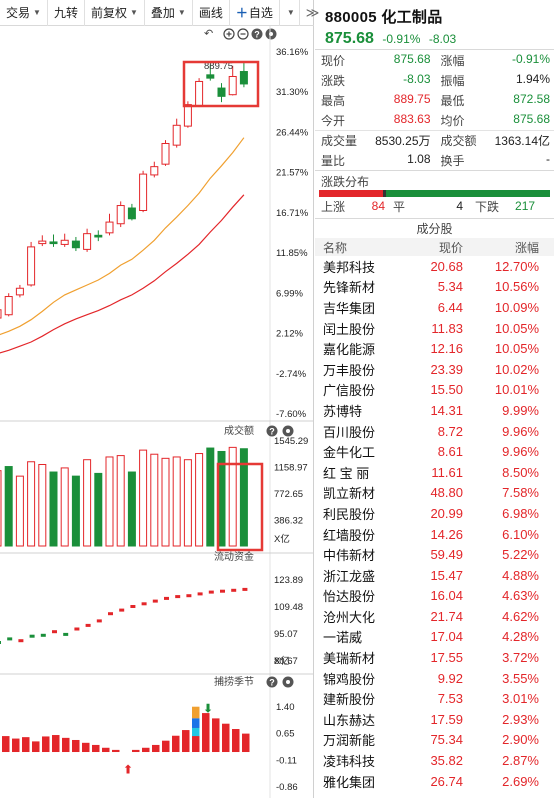 This screenshot has height=798, width=554. Describe the element at coordinates (434, 287) in the screenshot. I see `table-row: 先锋新材 5.34 10.56%` at that location.